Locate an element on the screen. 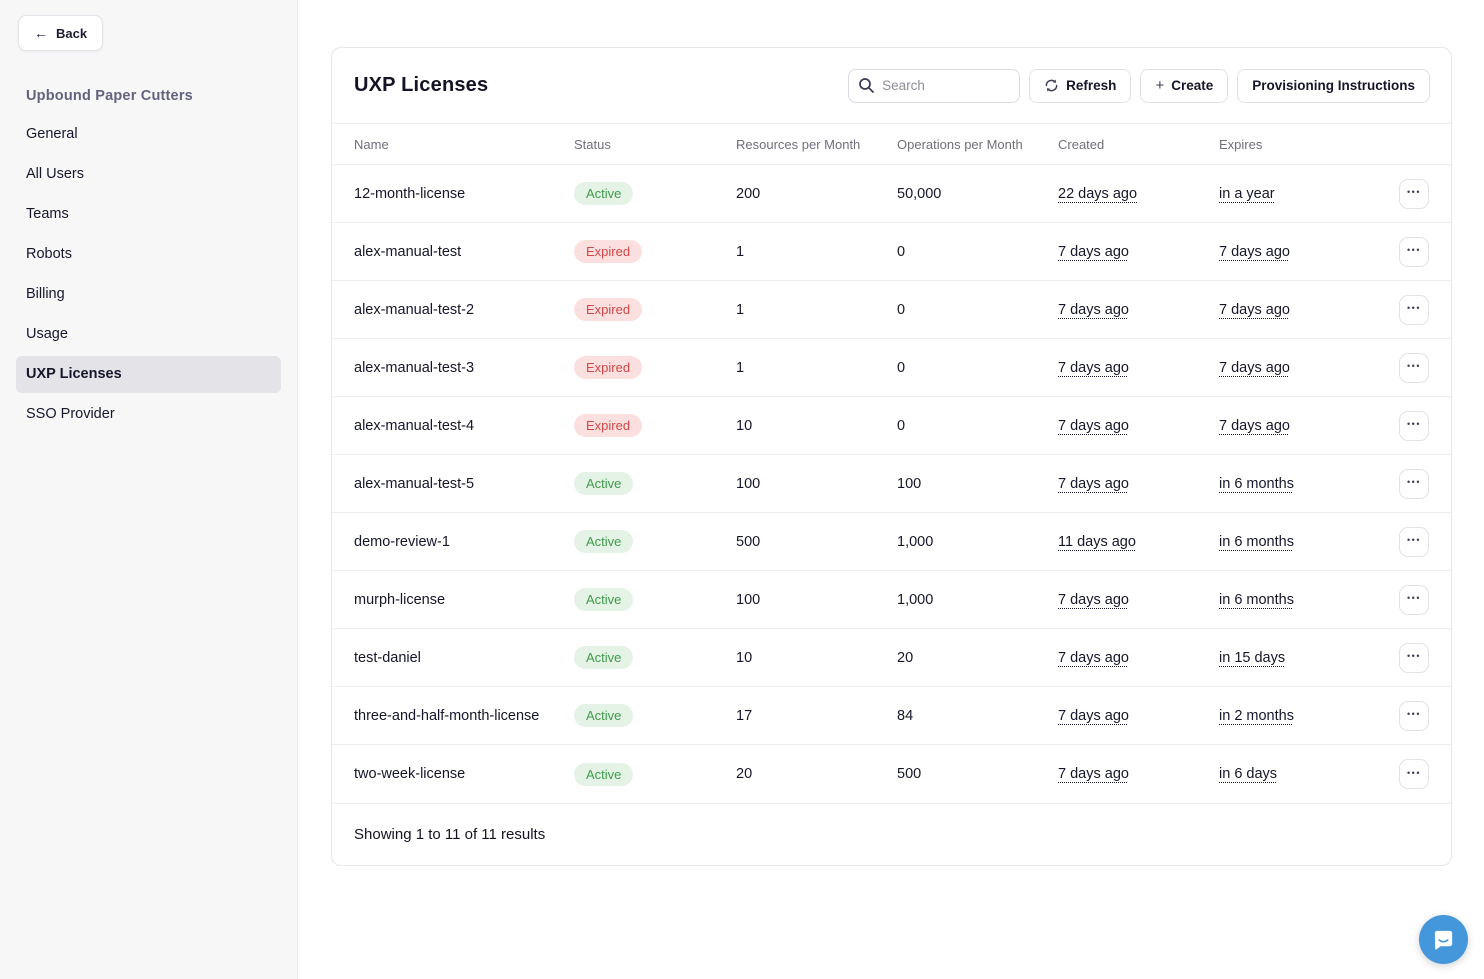 The width and height of the screenshot is (1484, 979). search-wrap is located at coordinates (934, 85).